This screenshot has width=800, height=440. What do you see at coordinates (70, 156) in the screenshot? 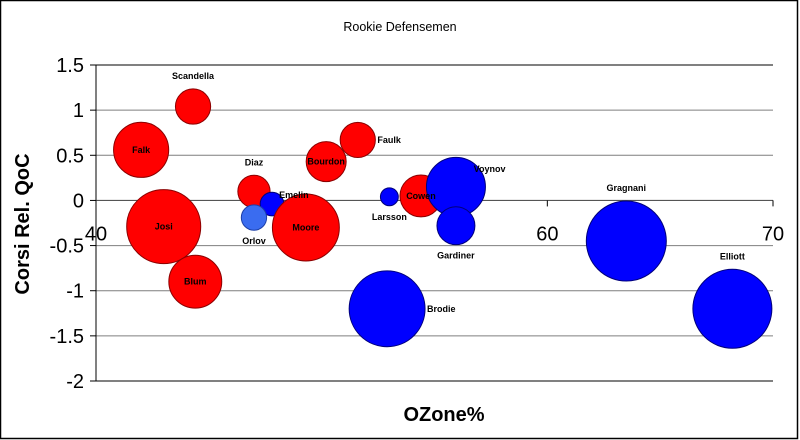
I see `y-tick-label: 0.5` at bounding box center [70, 156].